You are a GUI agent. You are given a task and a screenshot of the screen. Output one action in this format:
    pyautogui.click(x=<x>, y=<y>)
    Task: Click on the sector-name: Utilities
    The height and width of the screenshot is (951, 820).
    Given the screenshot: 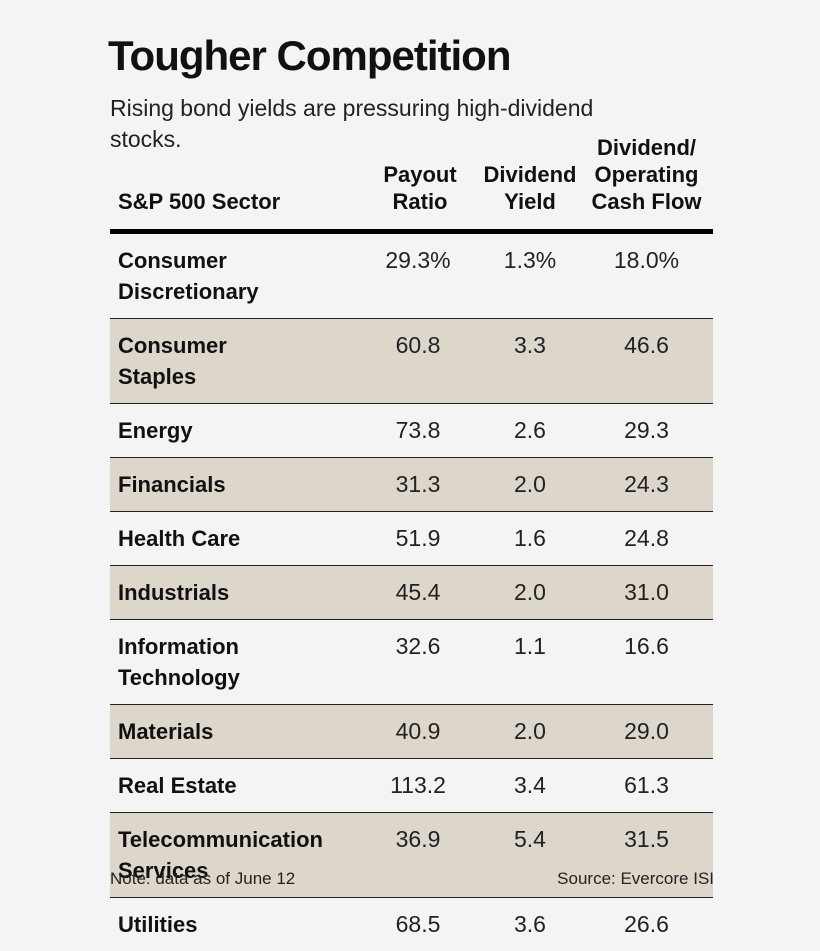 What is the action you would take?
    pyautogui.click(x=235, y=924)
    